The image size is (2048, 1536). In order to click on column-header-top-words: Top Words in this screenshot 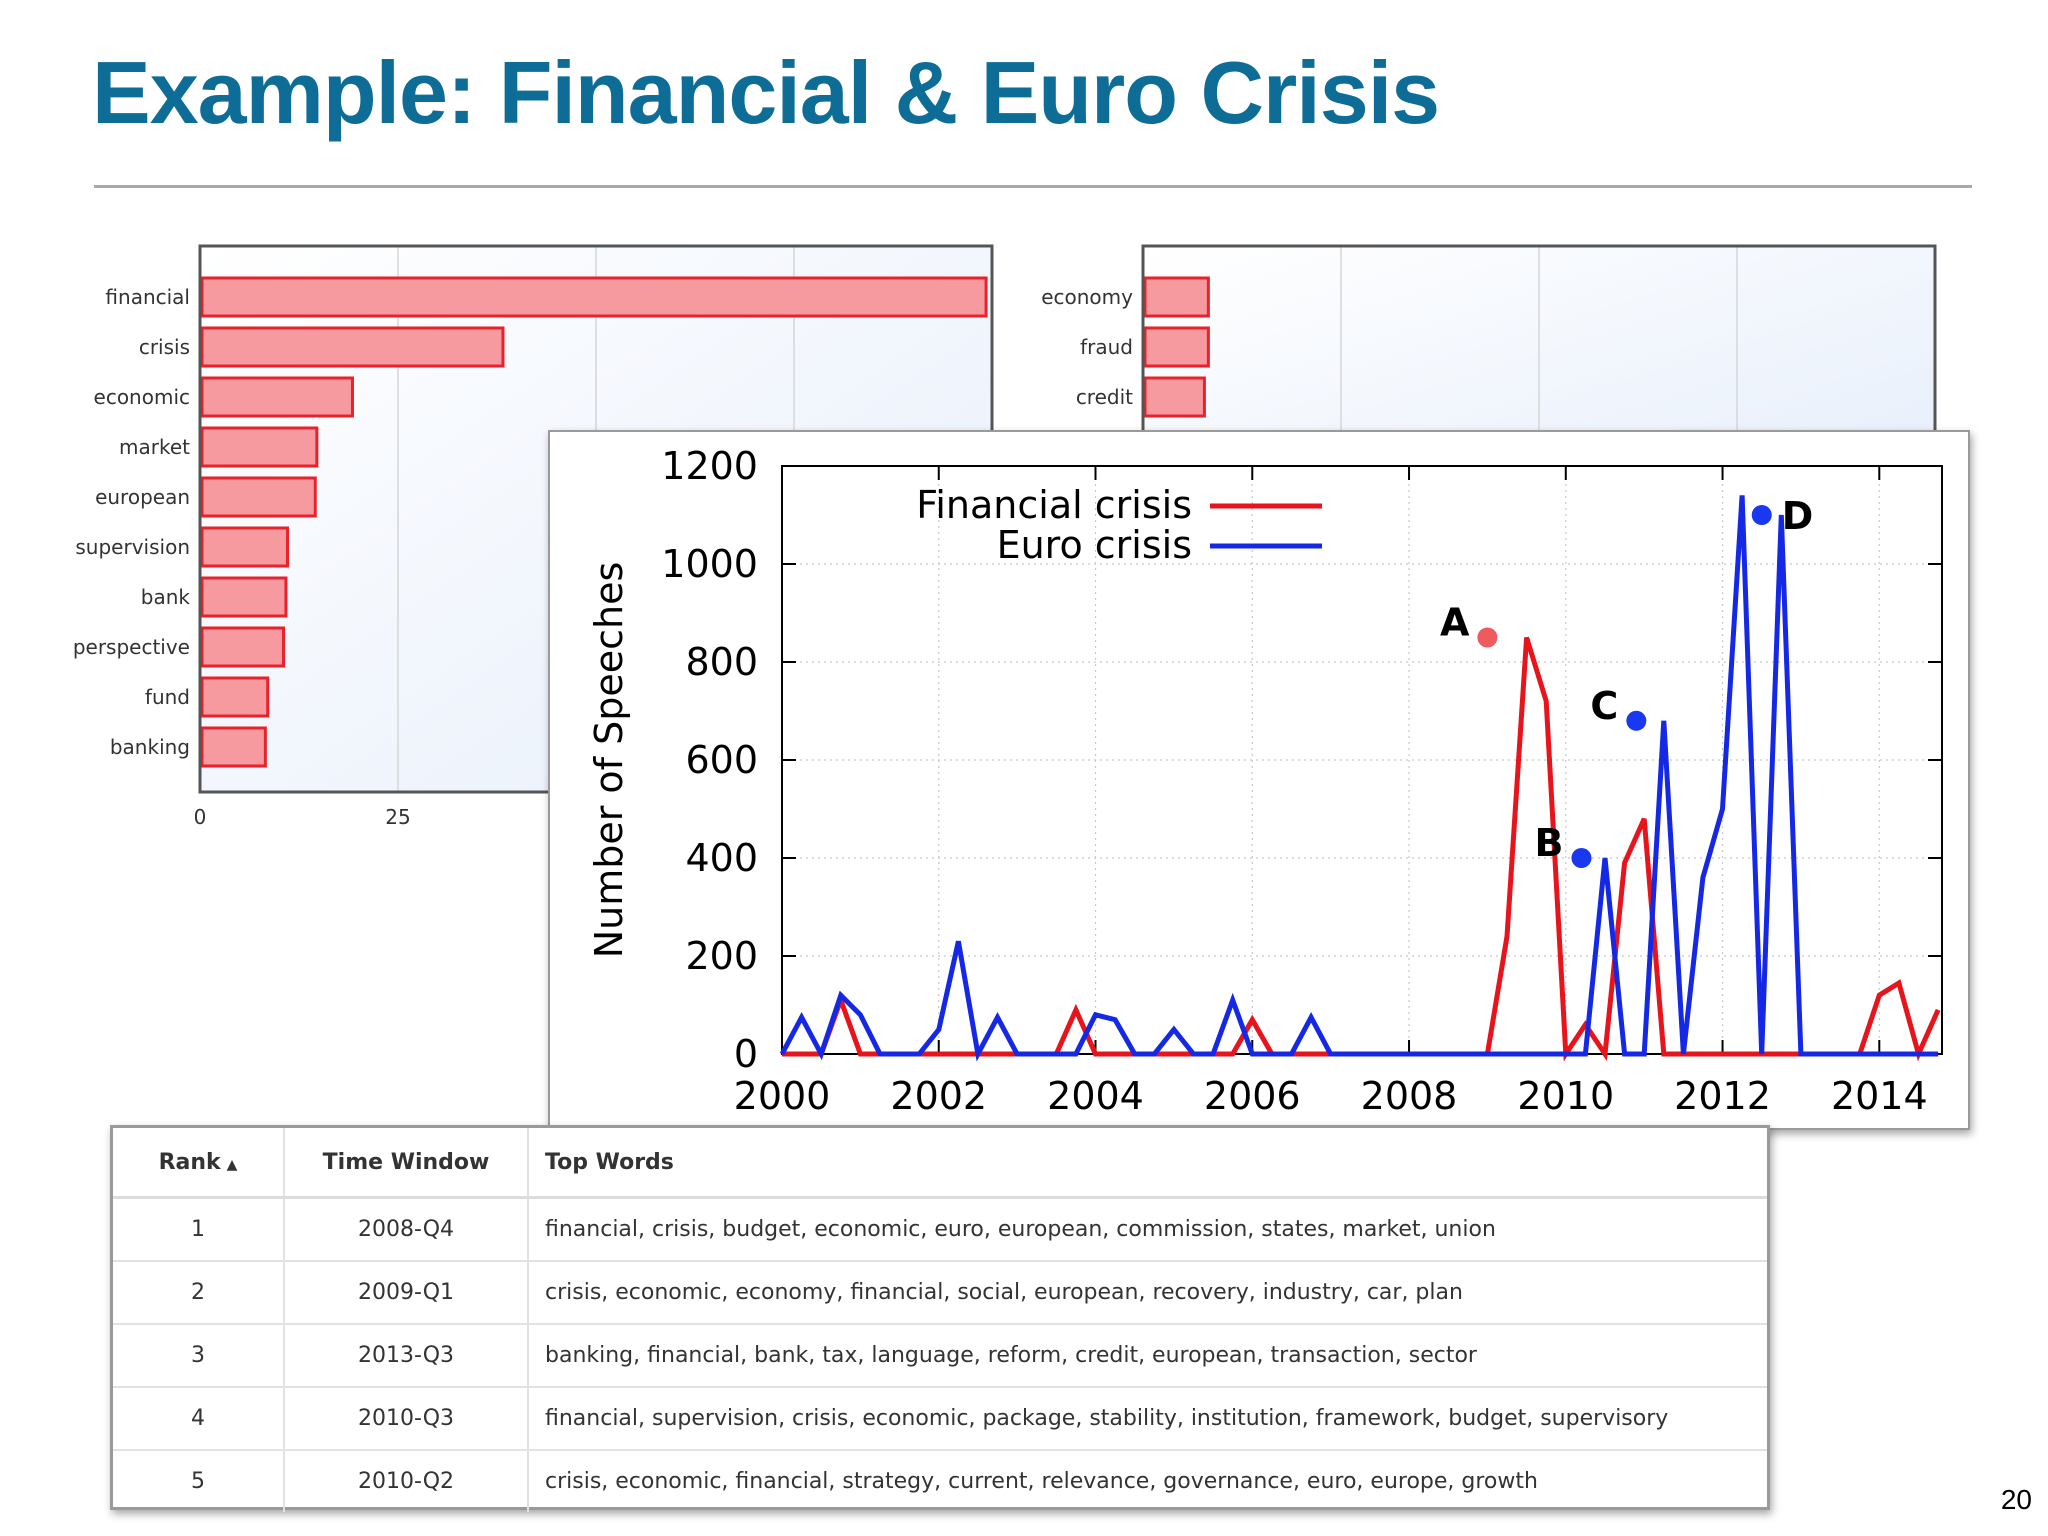, I will do `click(1147, 1163)`.